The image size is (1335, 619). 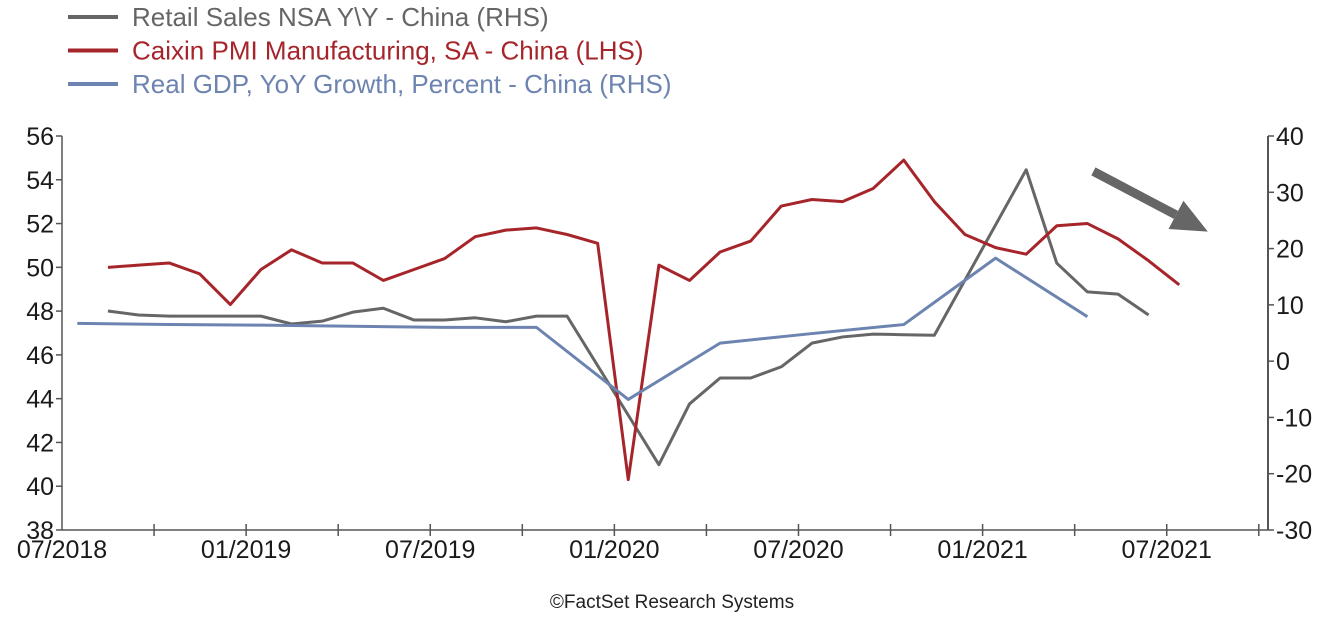 I want to click on trend-arrow-icon, so click(x=1188, y=216).